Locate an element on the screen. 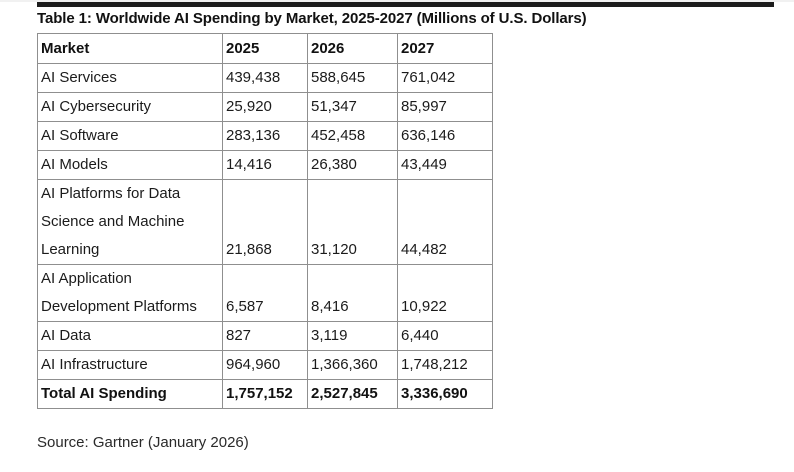 The height and width of the screenshot is (472, 794). value-cell: 6,440 is located at coordinates (445, 336).